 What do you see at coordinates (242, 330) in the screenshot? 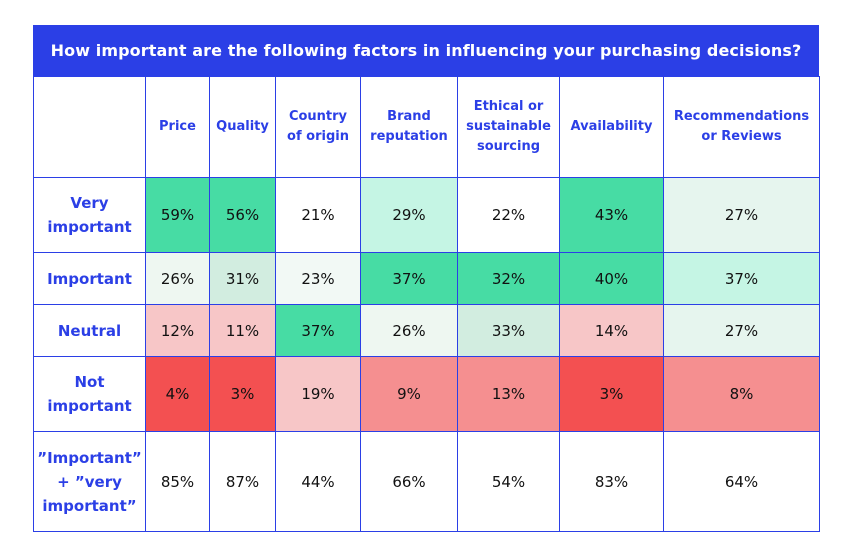
I see `value-cell: 11%` at bounding box center [242, 330].